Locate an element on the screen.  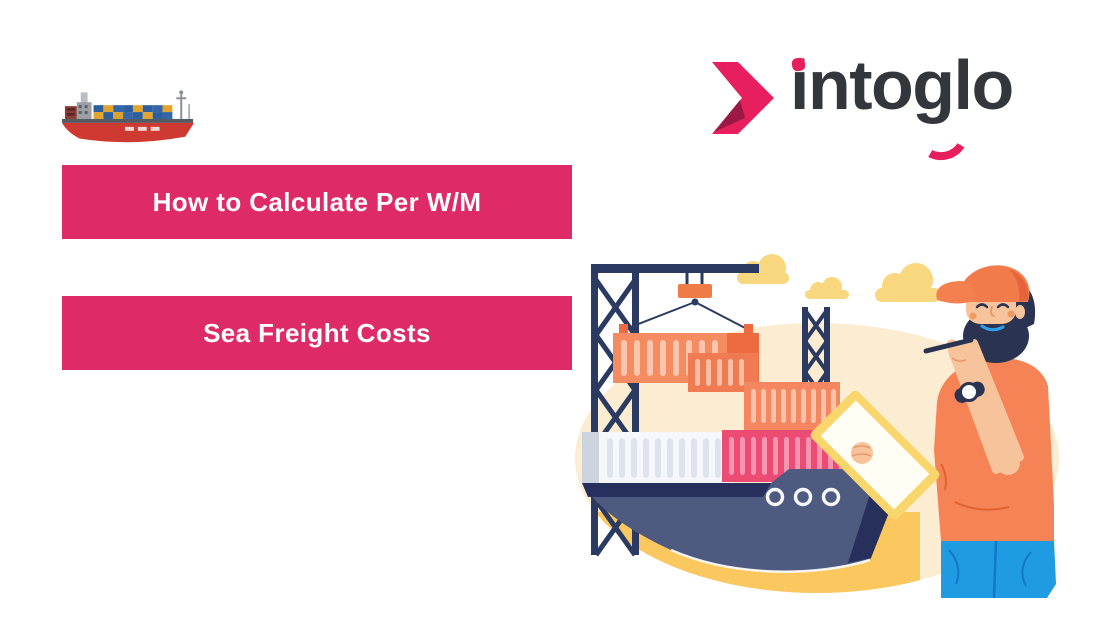
clipboard-icon is located at coordinates (875, 455).